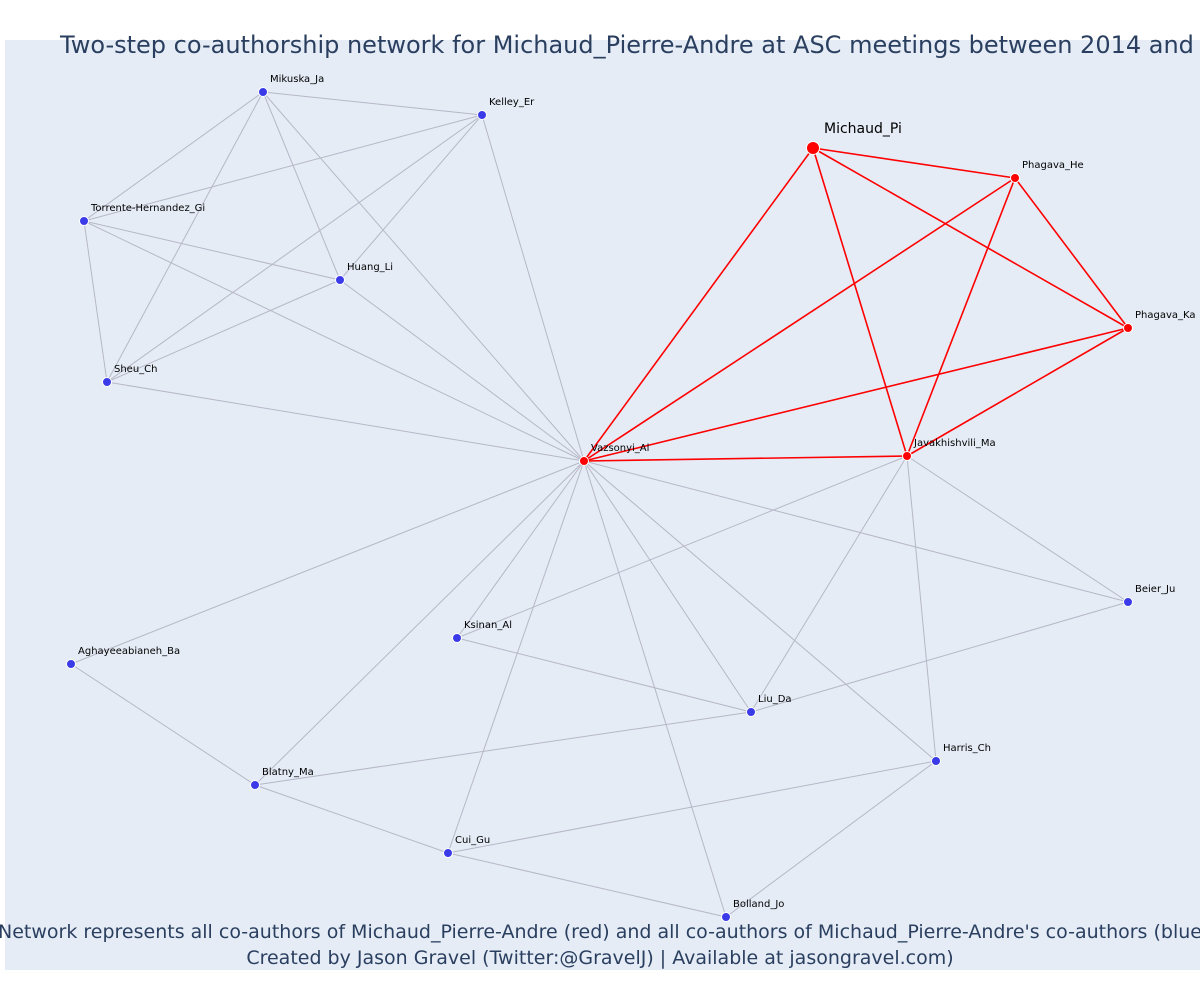 This screenshot has height=1000, width=1200. What do you see at coordinates (1128, 328) in the screenshot?
I see `node-phagava-ka` at bounding box center [1128, 328].